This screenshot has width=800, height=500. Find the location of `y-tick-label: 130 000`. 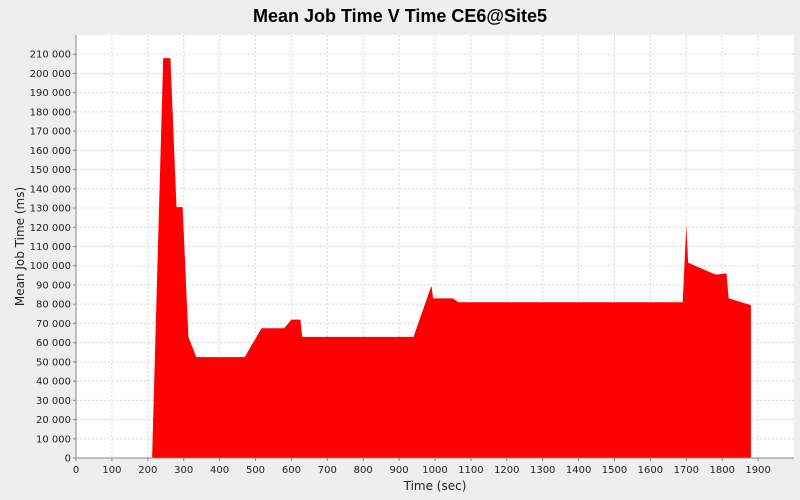

y-tick-label: 130 000 is located at coordinates (50, 209).